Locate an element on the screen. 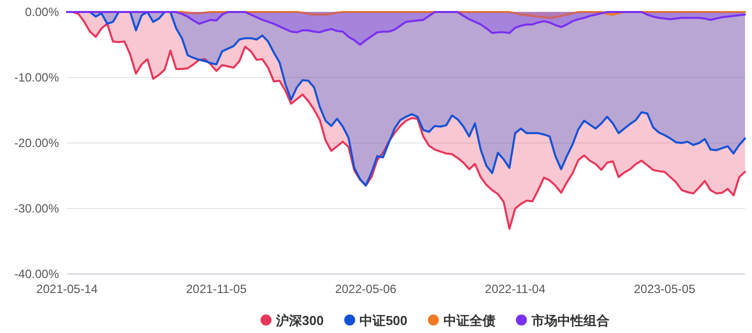 The image size is (752, 333). x-tick-label: 2023-05-05 is located at coordinates (665, 289).